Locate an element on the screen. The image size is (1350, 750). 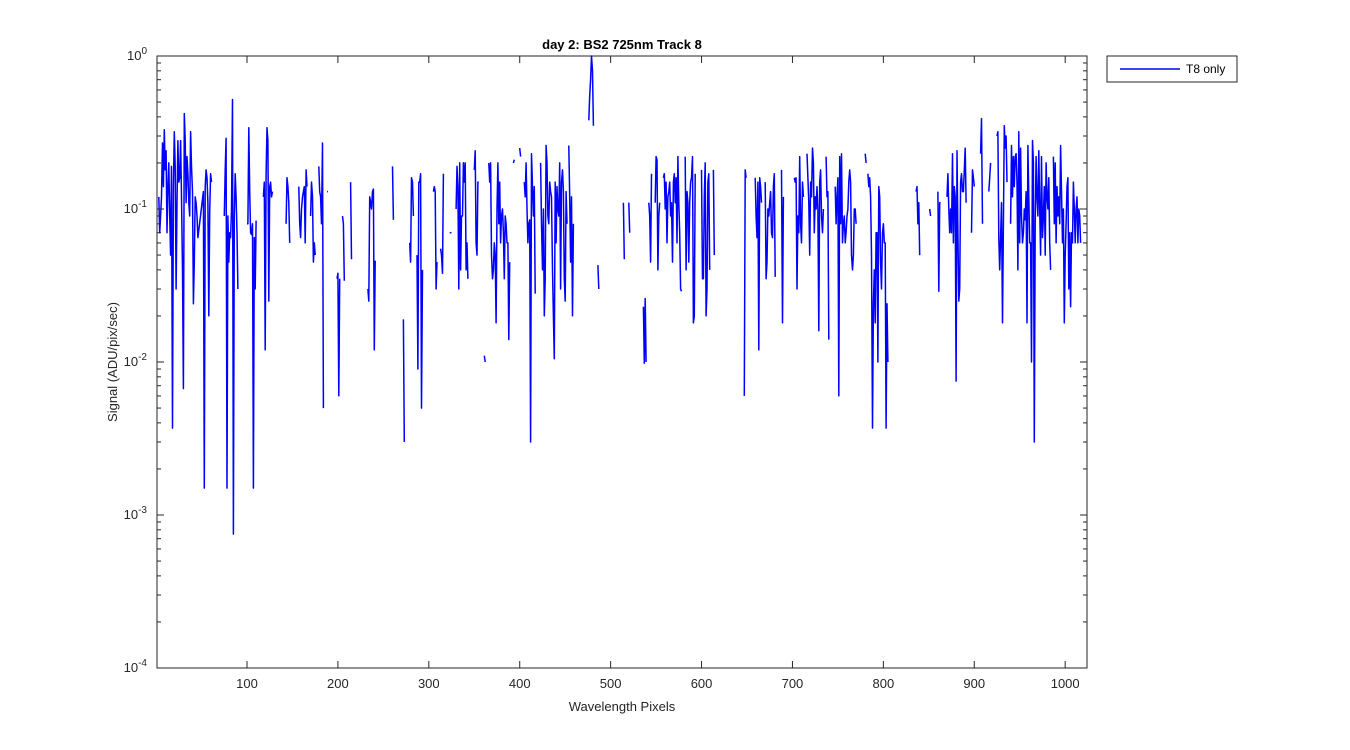
y-tick-label: 10⁰ is located at coordinates (137, 54).